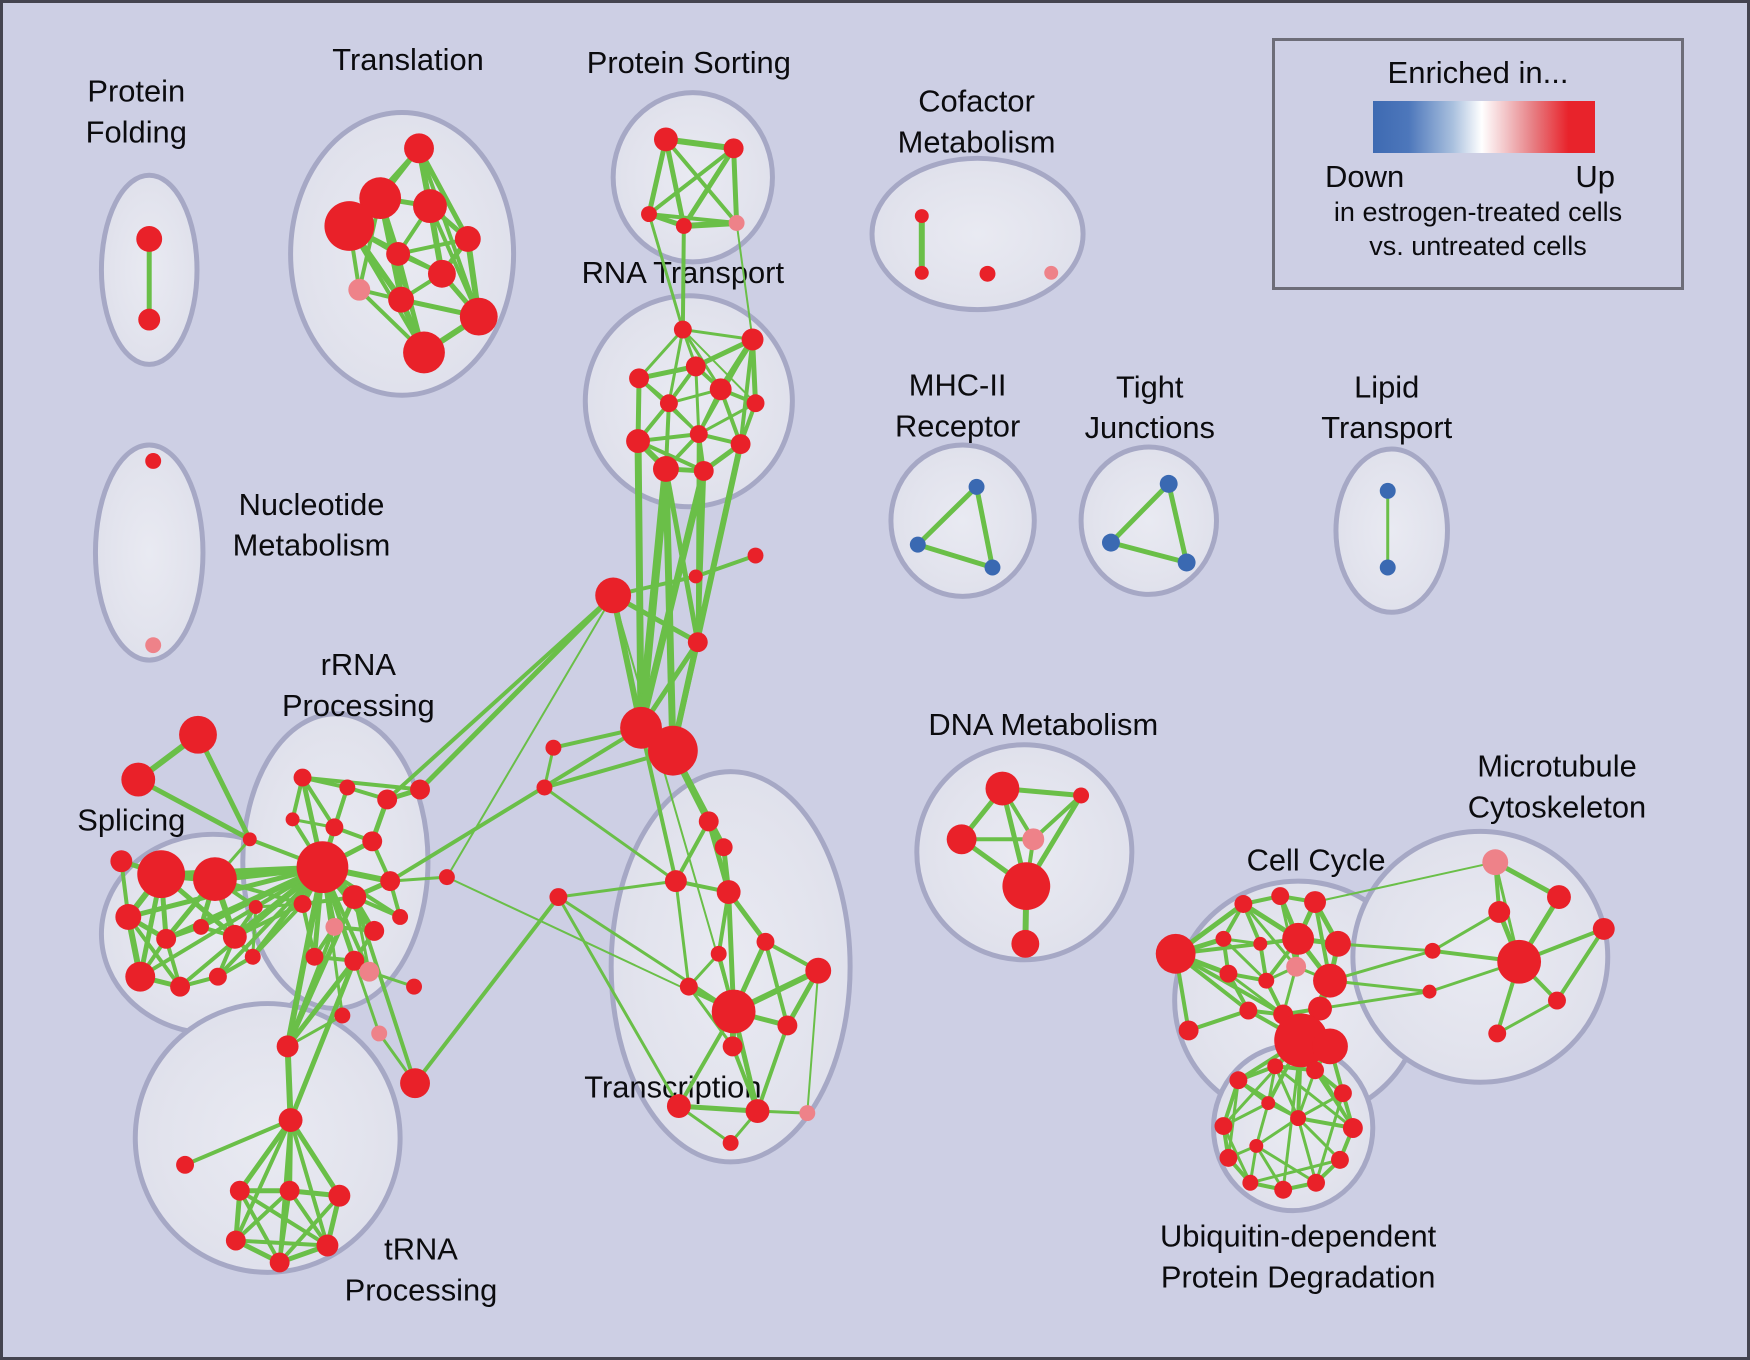  What do you see at coordinates (267, 1138) in the screenshot?
I see `trna-processing-ellipse` at bounding box center [267, 1138].